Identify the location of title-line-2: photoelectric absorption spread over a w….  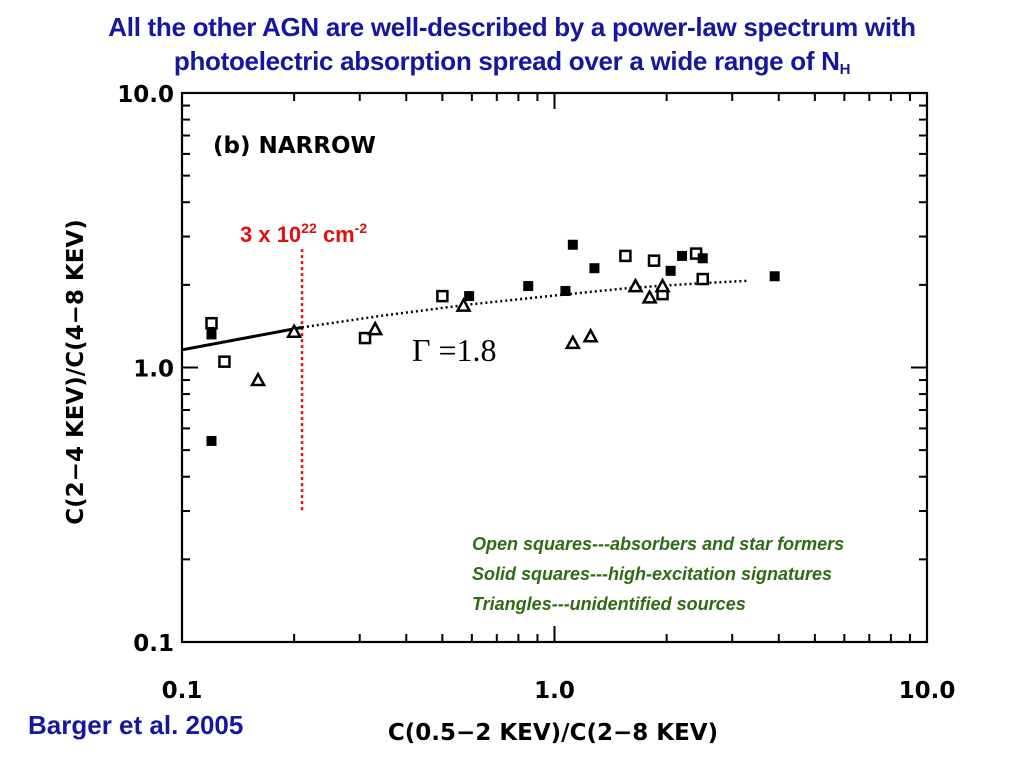
(512, 61).